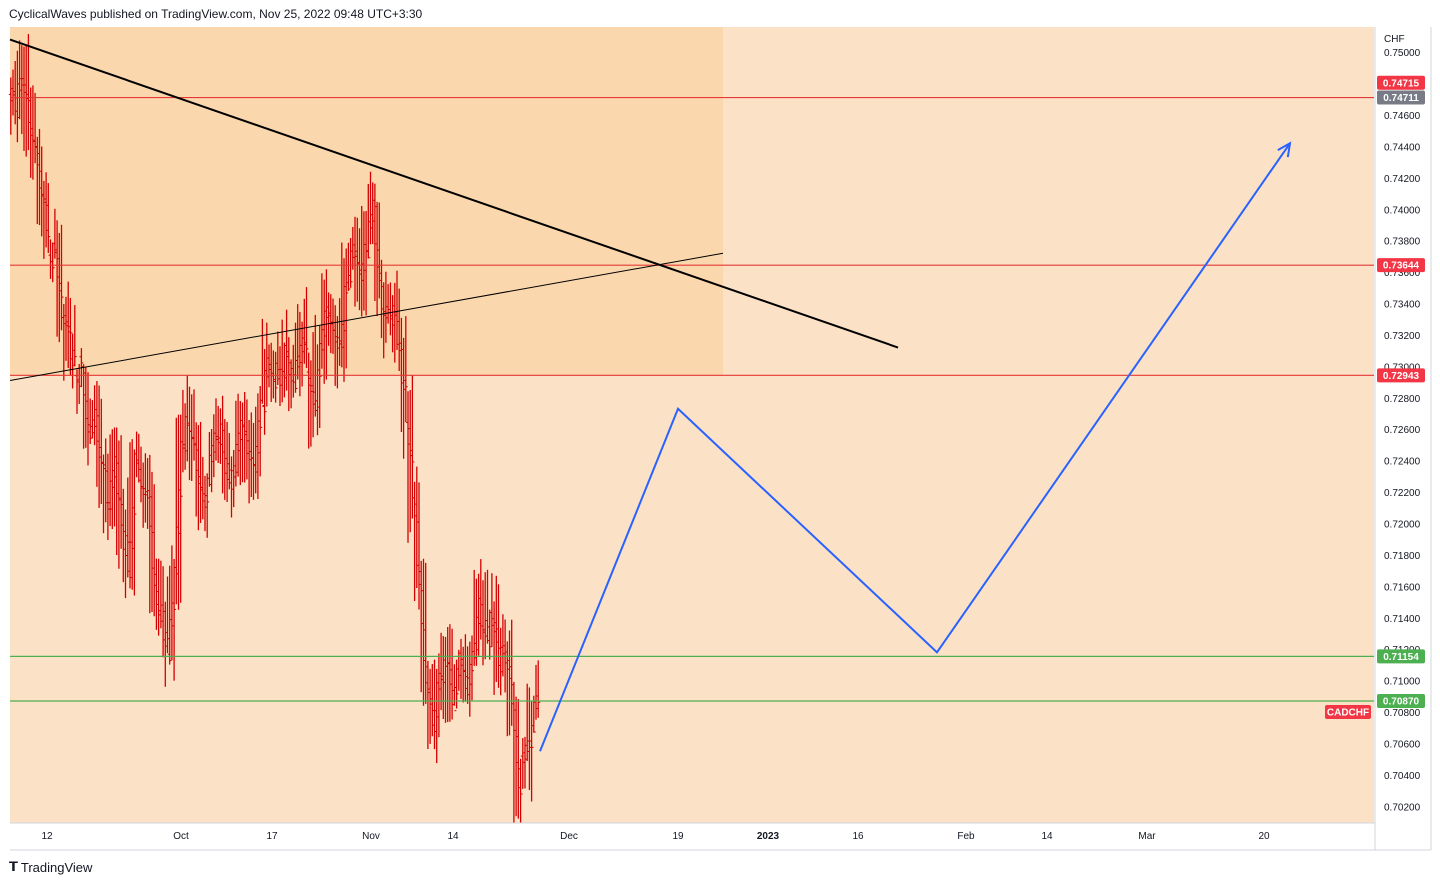  I want to click on price-tick-label: 0.73400, so click(1402, 305).